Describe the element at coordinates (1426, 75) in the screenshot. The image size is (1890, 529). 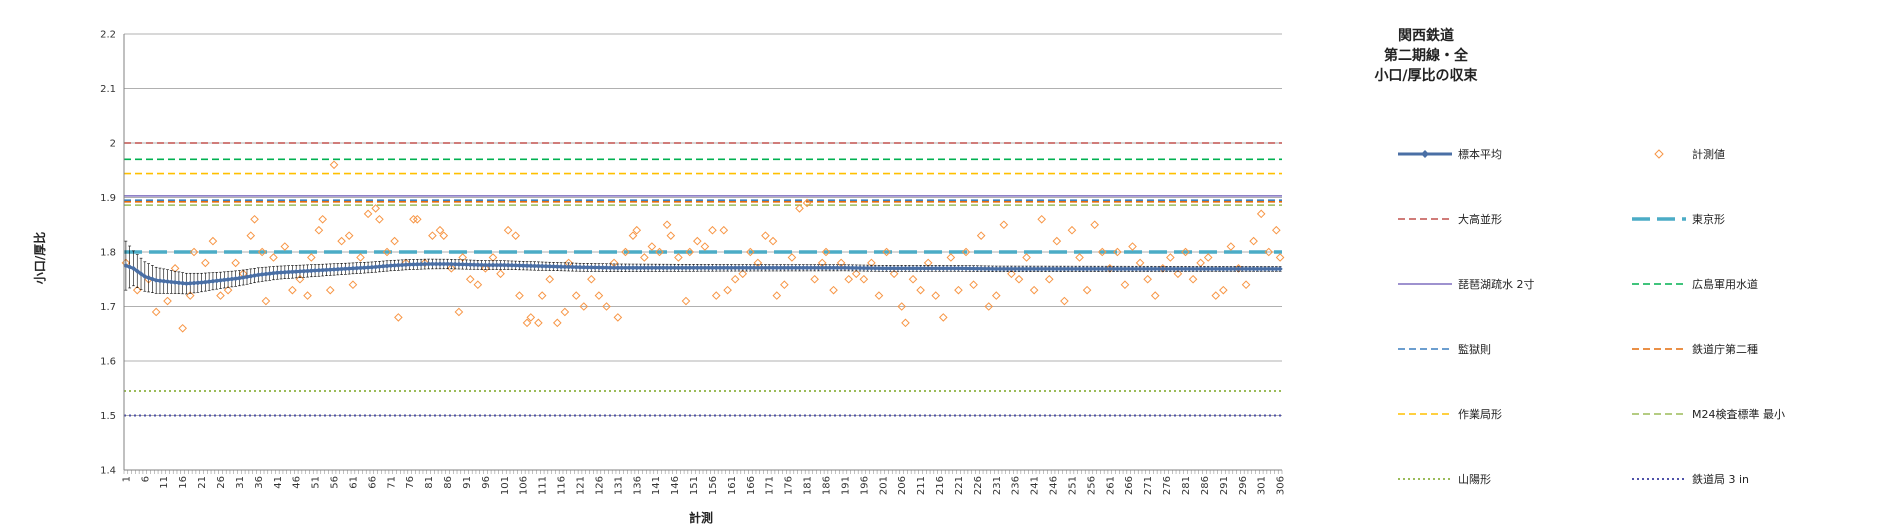
I see `title-line-3: 小口/厚比の収束` at that location.